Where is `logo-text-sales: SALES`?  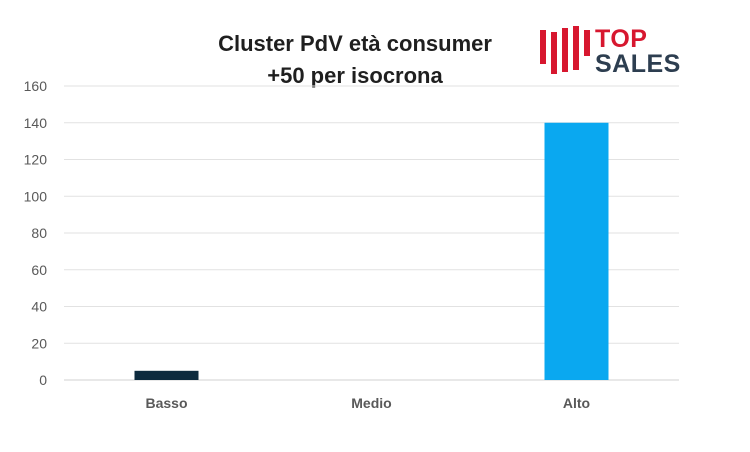
logo-text-sales: SALES is located at coordinates (638, 64).